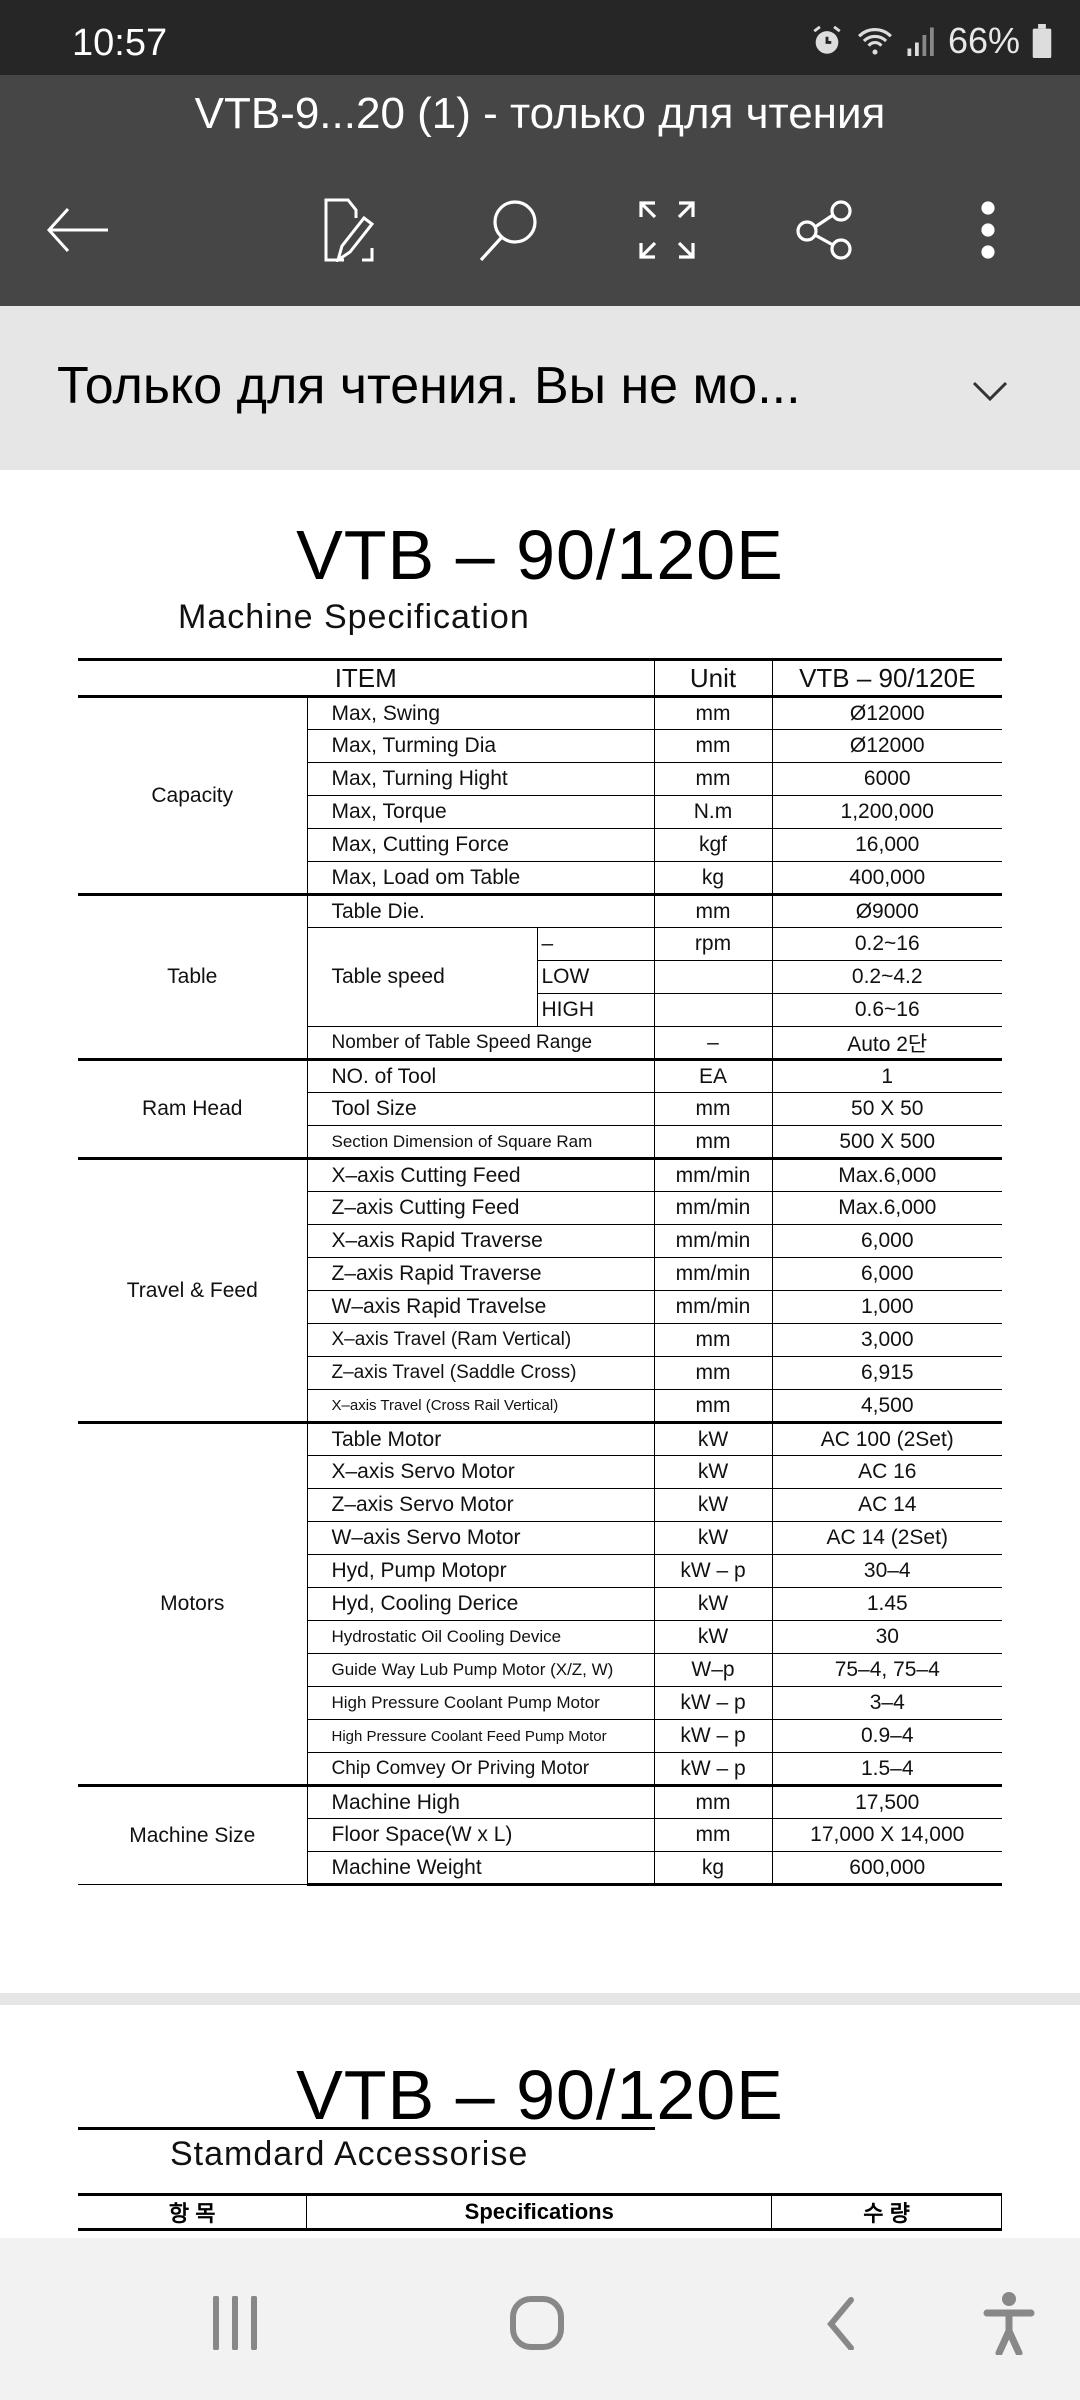  What do you see at coordinates (540, 678) in the screenshot?
I see `table-header: ITEM Unit VTB – 90/120E` at bounding box center [540, 678].